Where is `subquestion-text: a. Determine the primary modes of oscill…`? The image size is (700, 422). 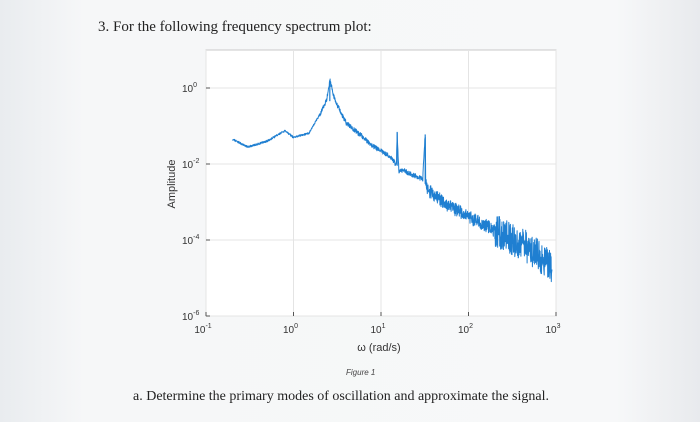
subquestion-text: a. Determine the primary modes of oscill… is located at coordinates (341, 396).